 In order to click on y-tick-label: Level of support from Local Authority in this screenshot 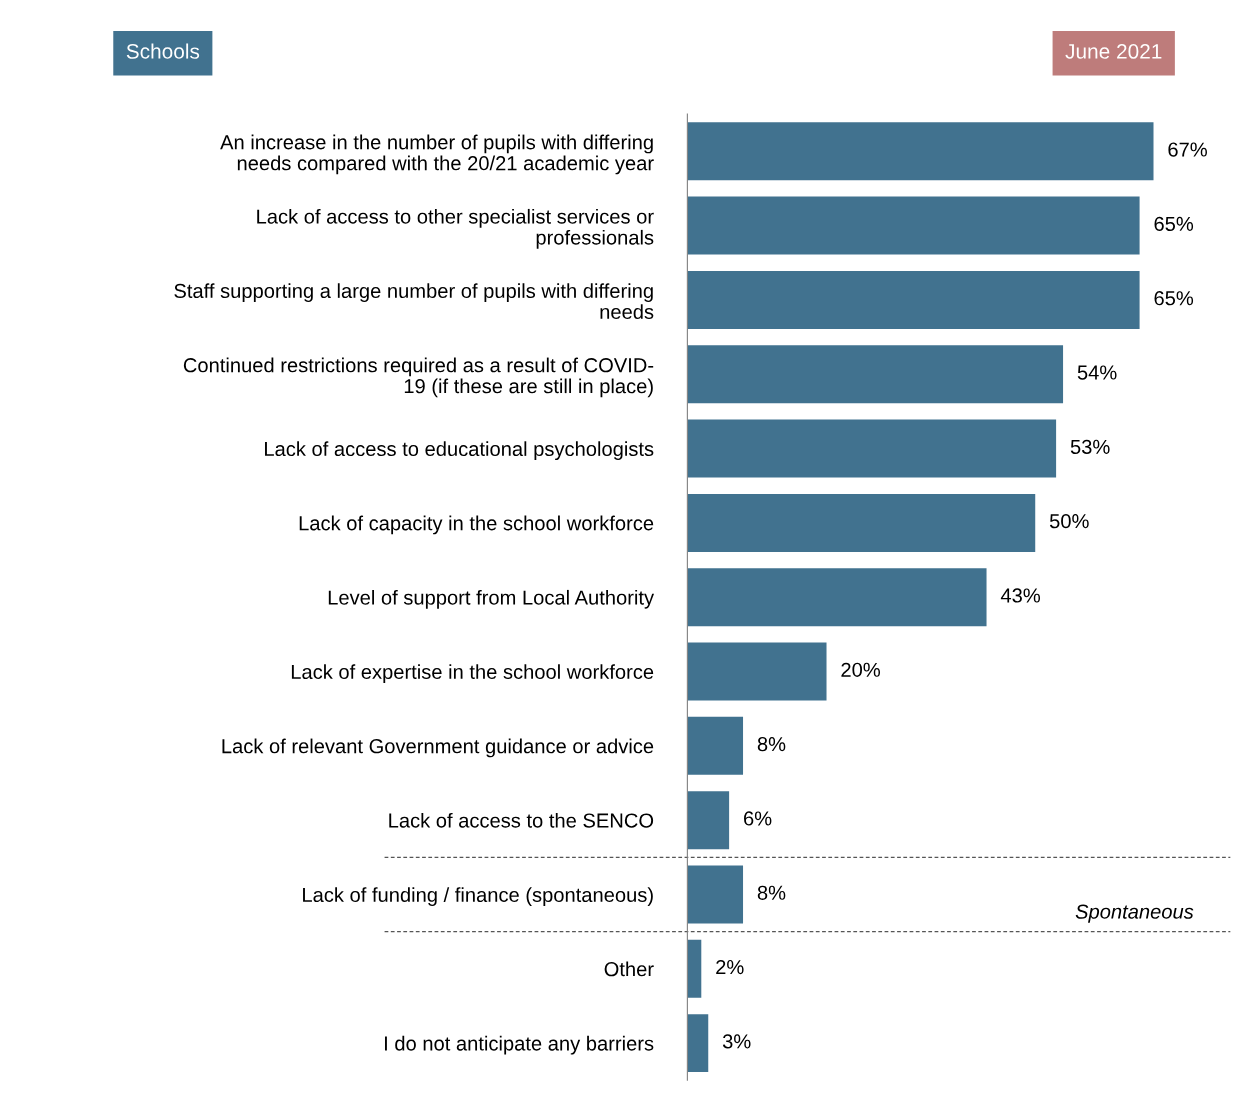, I will do `click(491, 599)`.